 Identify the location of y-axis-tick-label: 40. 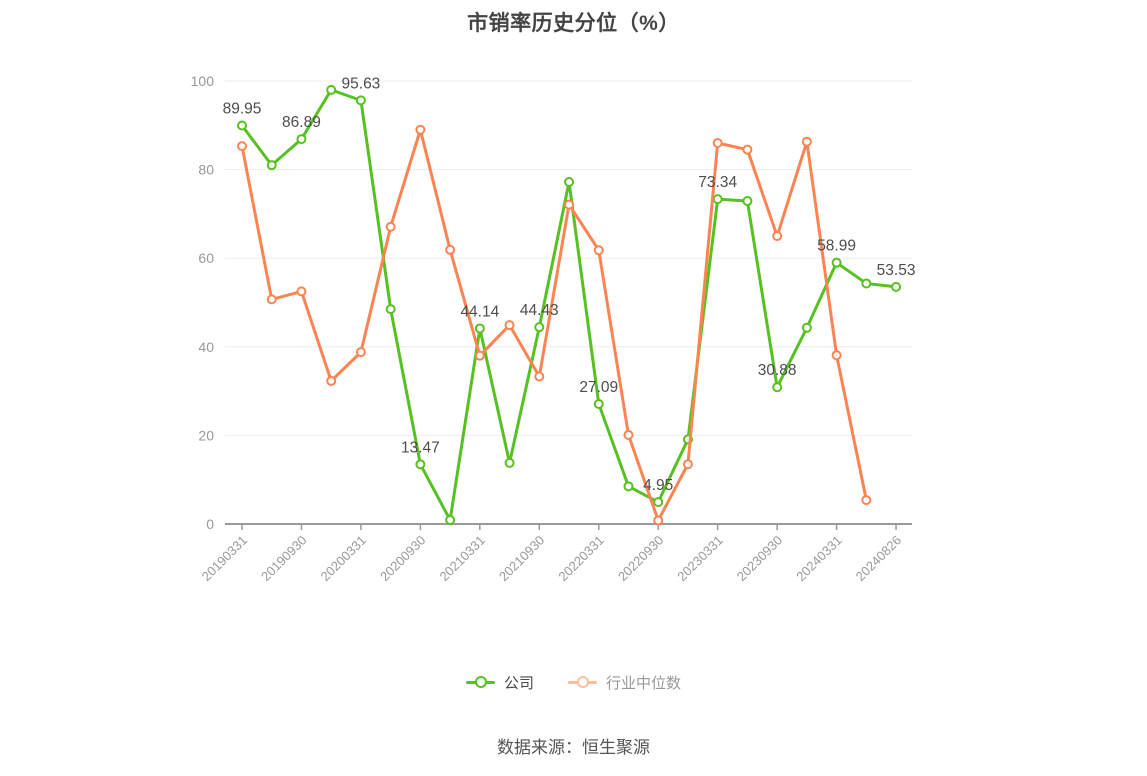
(206, 347).